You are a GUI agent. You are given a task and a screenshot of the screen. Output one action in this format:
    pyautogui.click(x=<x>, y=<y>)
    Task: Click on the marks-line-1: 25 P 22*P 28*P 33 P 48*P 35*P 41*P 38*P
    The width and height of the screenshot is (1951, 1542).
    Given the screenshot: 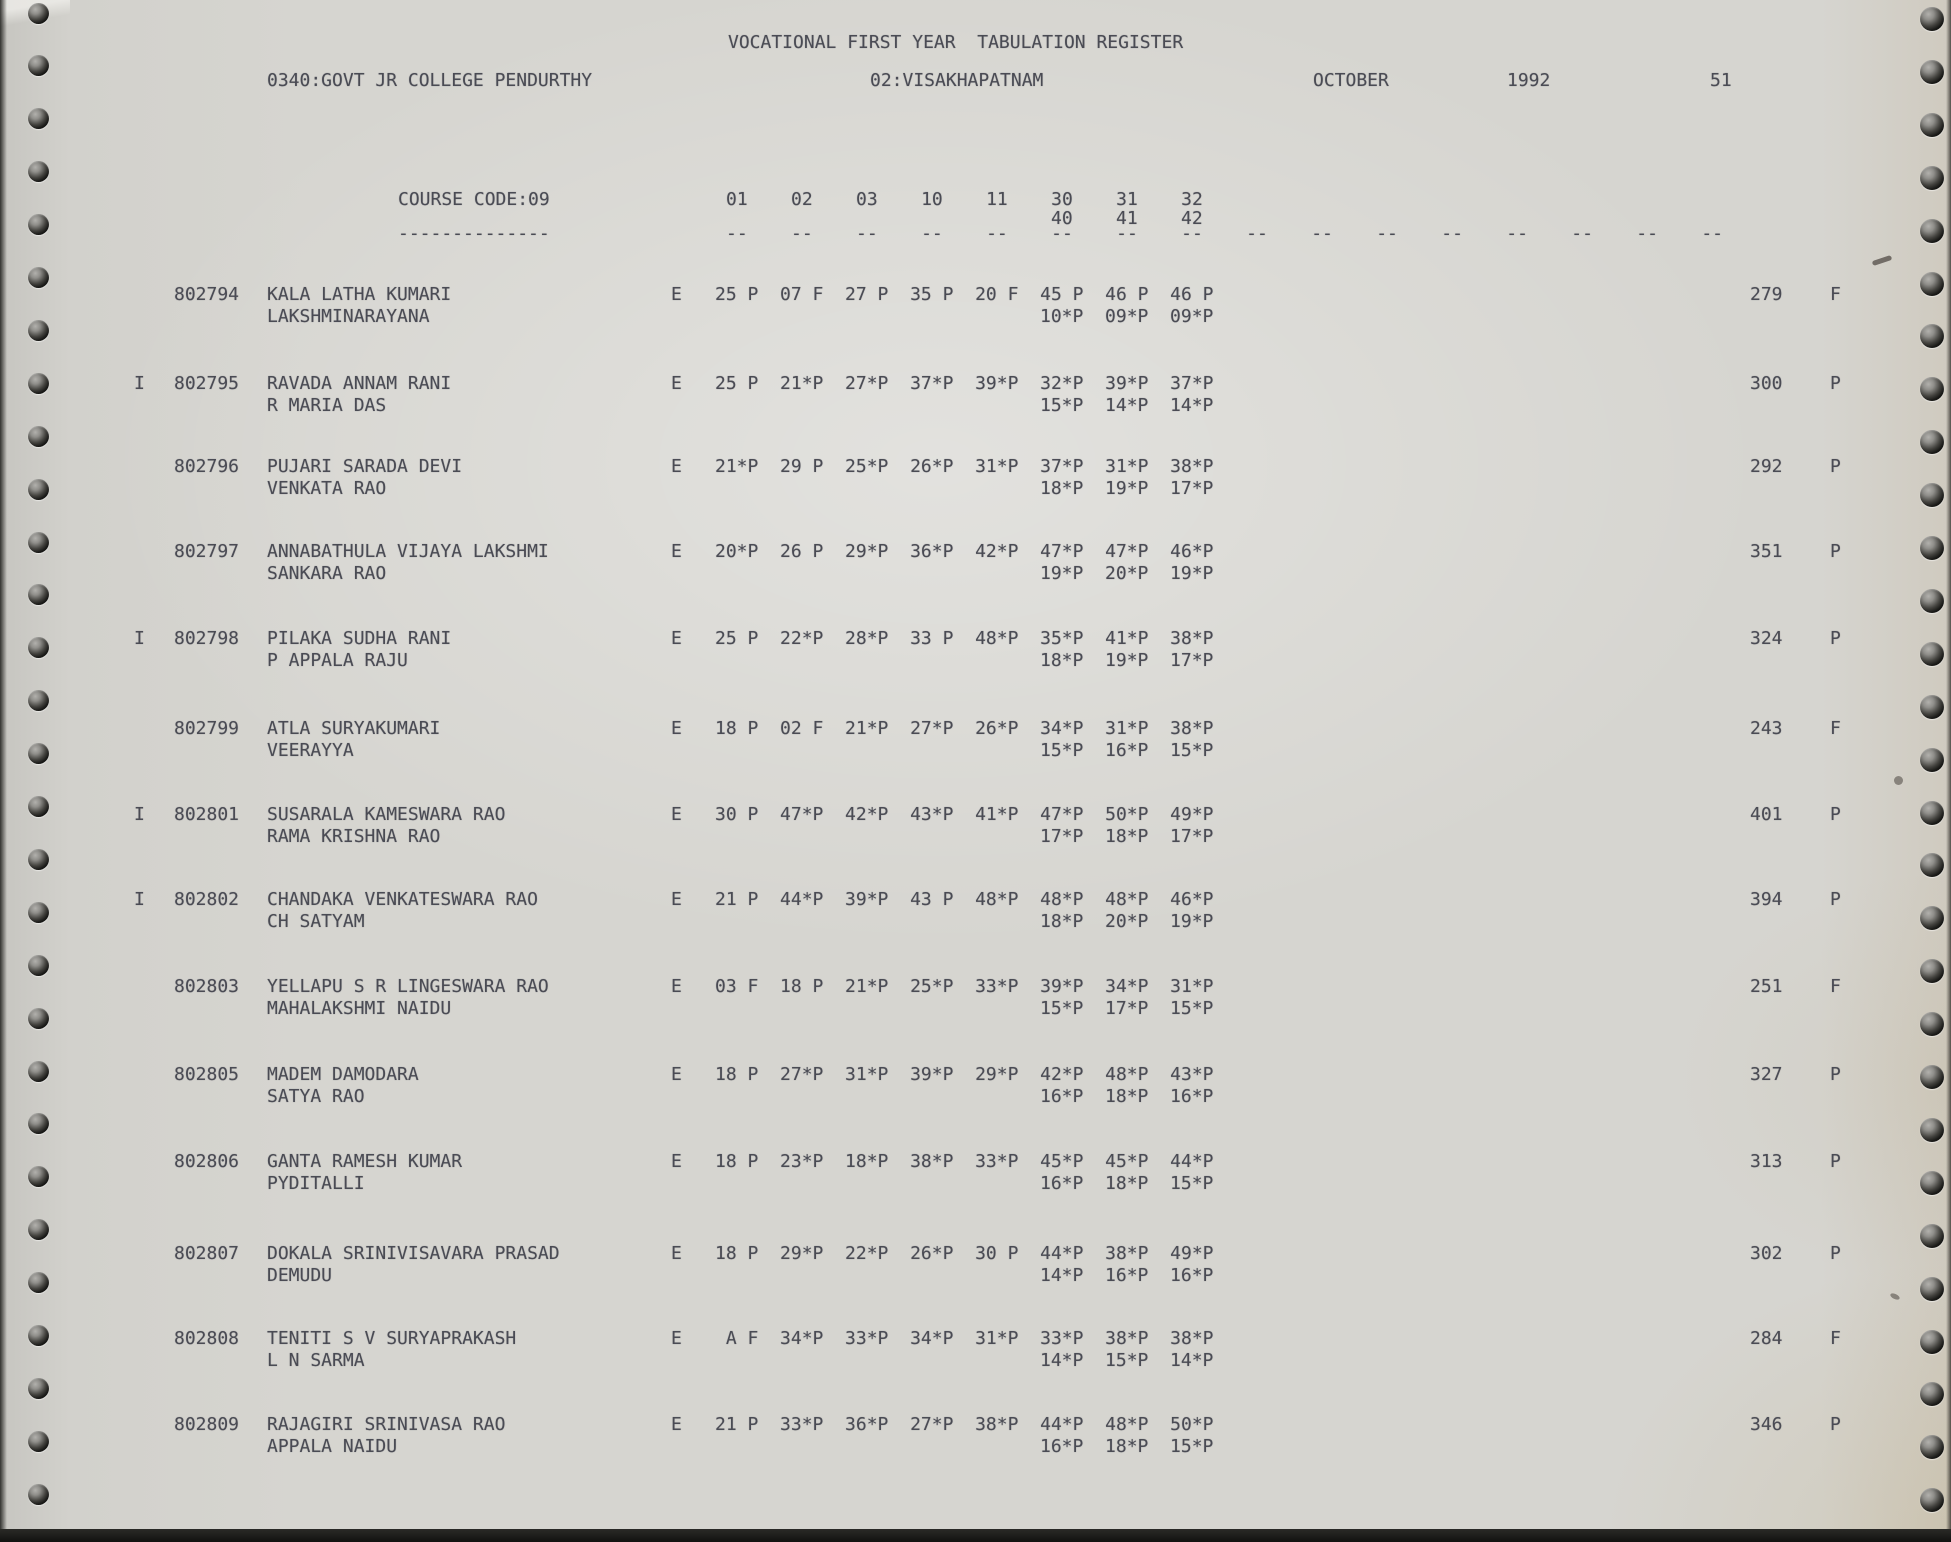 What is the action you would take?
    pyautogui.click(x=964, y=638)
    